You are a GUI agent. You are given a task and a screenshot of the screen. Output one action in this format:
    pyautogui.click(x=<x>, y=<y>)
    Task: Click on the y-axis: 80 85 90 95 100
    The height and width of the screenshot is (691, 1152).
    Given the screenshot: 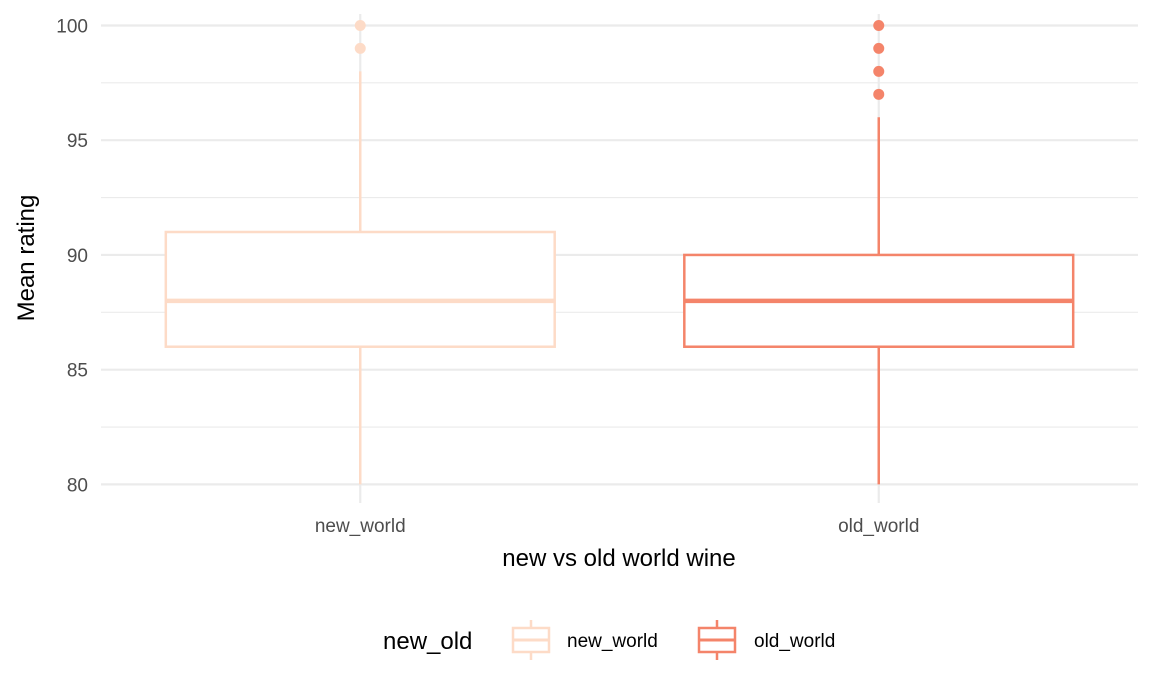 What is the action you would take?
    pyautogui.click(x=72, y=256)
    